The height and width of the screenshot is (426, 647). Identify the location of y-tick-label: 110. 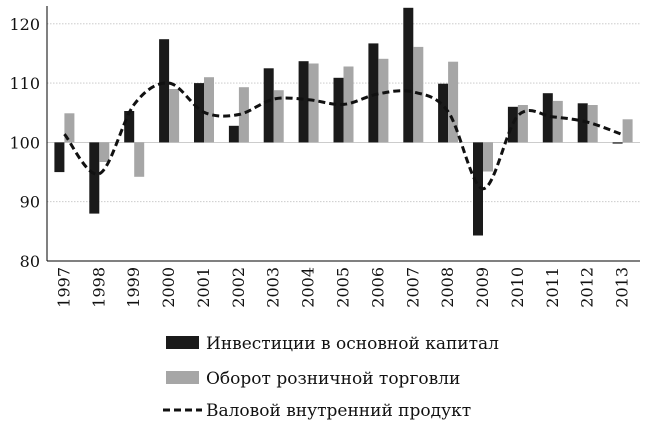
(24, 83).